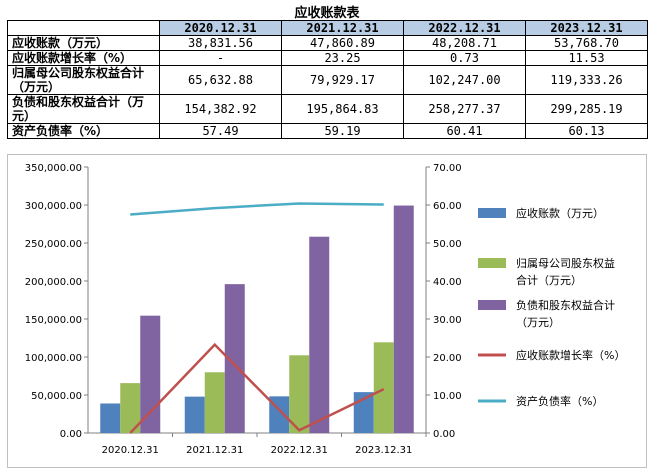 The height and width of the screenshot is (471, 654). I want to click on table-cell: 48,208.71, so click(464, 43).